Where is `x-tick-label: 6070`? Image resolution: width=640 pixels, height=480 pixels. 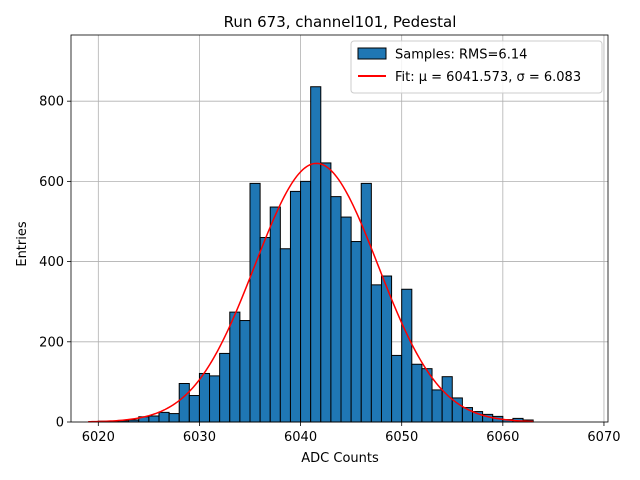 x-tick-label: 6070 is located at coordinates (603, 437).